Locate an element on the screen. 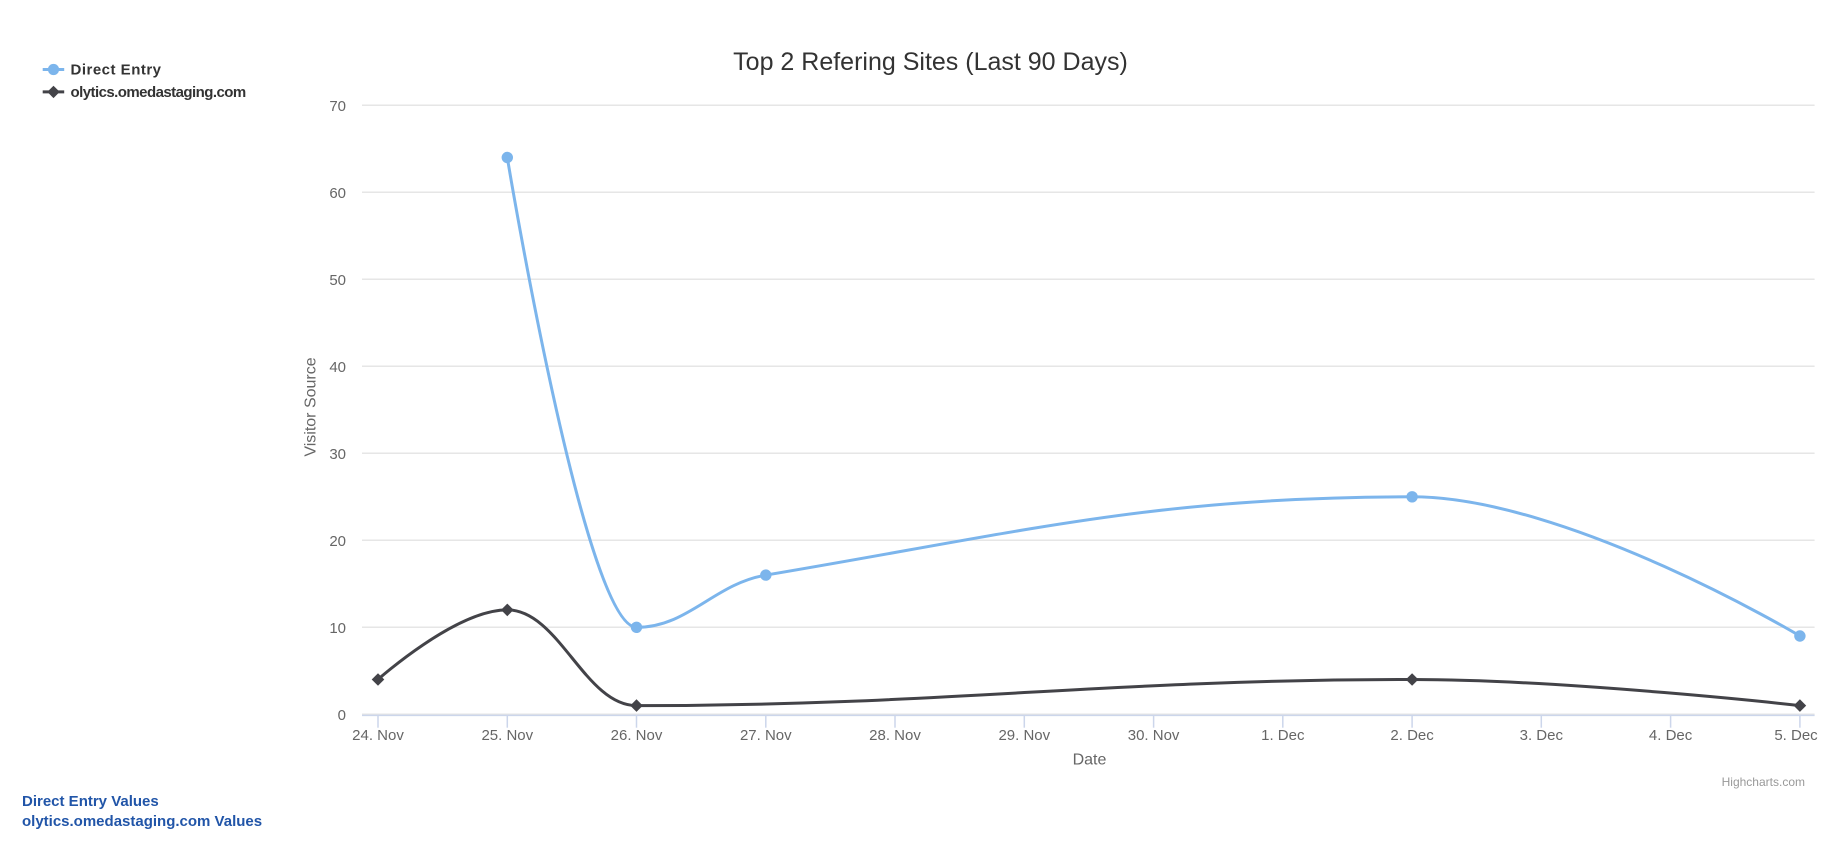 This screenshot has width=1829, height=846. svg-text:Top 2 Refering Sites (Last 90: Top 2 Refering Sites (Last 90 Days) is located at coordinates (930, 62).